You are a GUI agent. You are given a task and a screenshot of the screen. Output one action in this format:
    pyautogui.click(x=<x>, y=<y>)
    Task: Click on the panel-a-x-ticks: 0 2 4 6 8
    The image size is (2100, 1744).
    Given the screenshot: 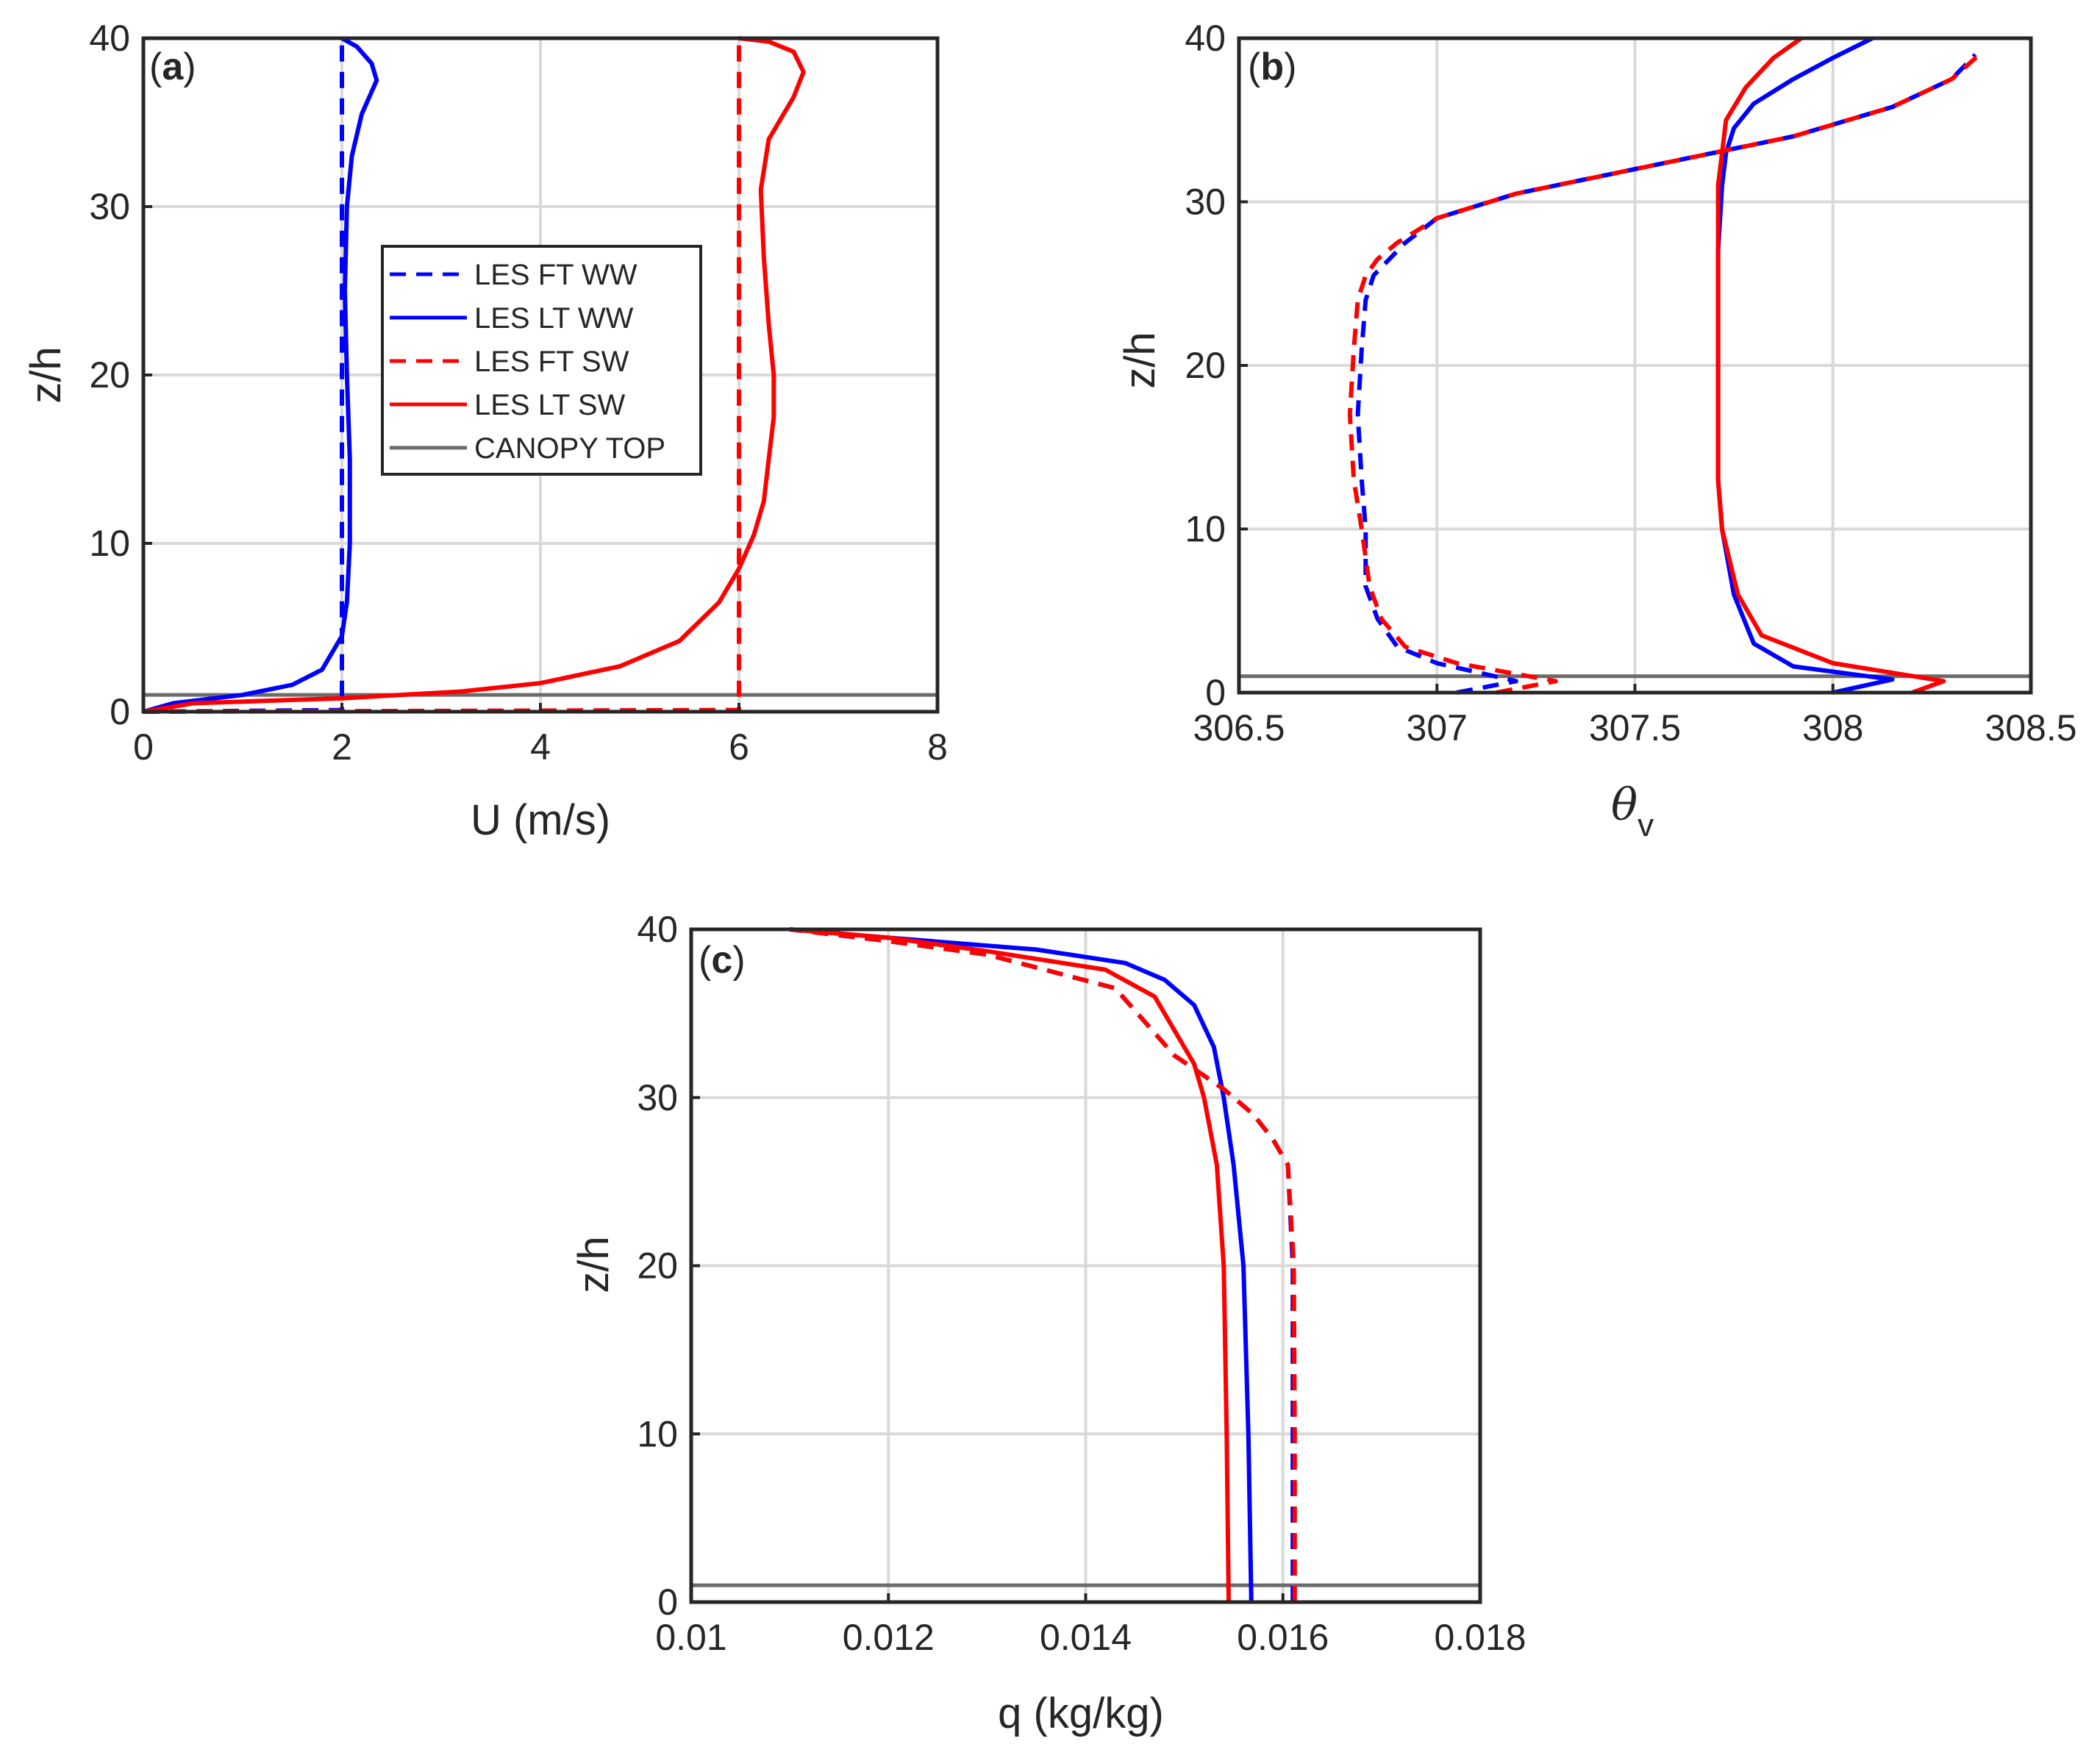 What is the action you would take?
    pyautogui.click(x=541, y=735)
    